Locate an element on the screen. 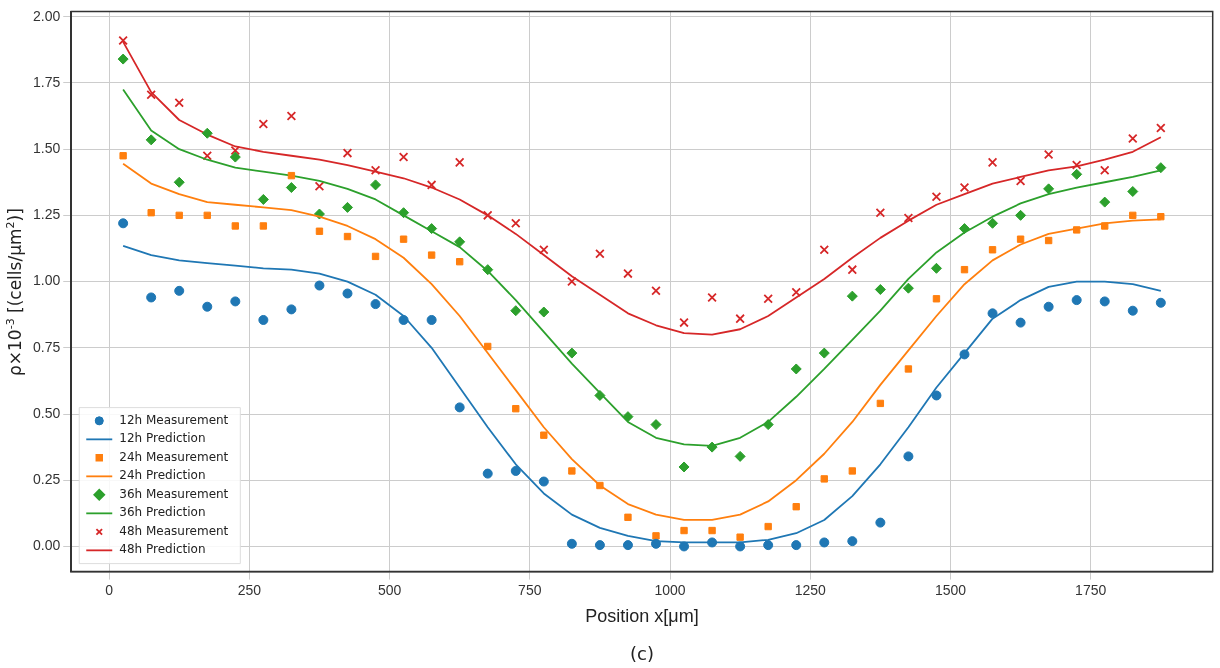  legend-label: 36h Measurement is located at coordinates (174, 493).